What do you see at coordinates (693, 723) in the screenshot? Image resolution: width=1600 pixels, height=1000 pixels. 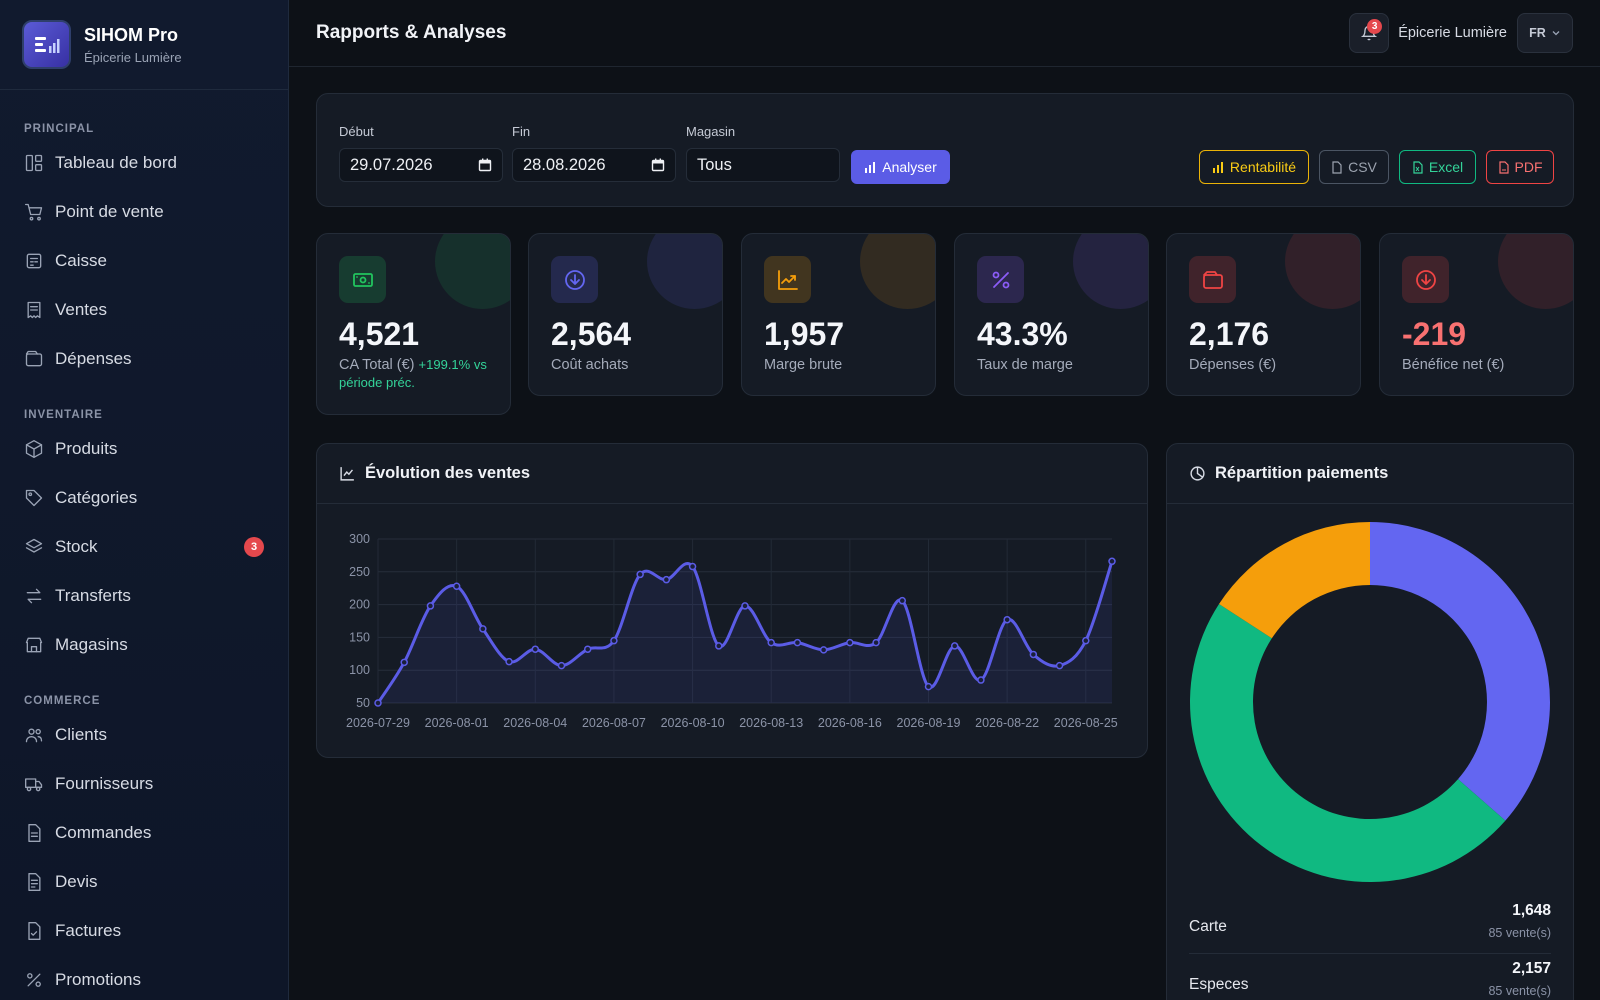 I see `x-tick-label: 2026-08-10` at bounding box center [693, 723].